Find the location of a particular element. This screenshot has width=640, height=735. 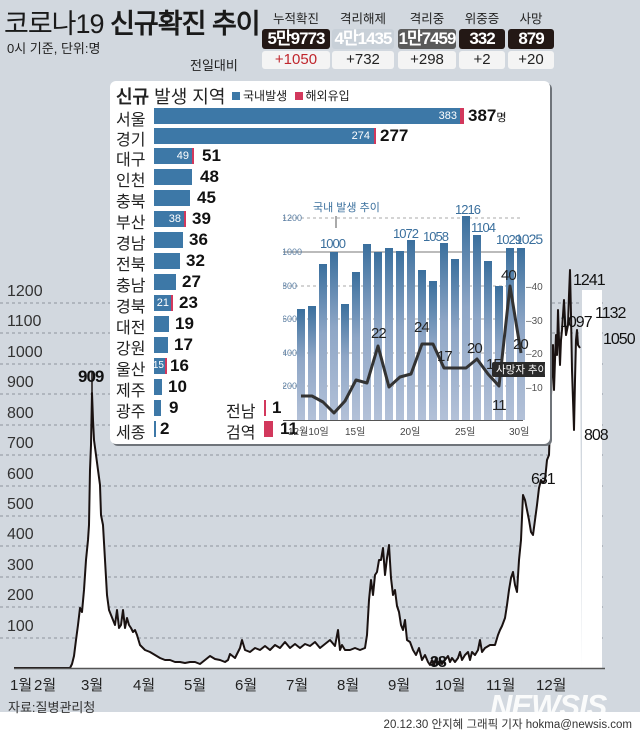

panel-title-bold: 신규 is located at coordinates (133, 97).